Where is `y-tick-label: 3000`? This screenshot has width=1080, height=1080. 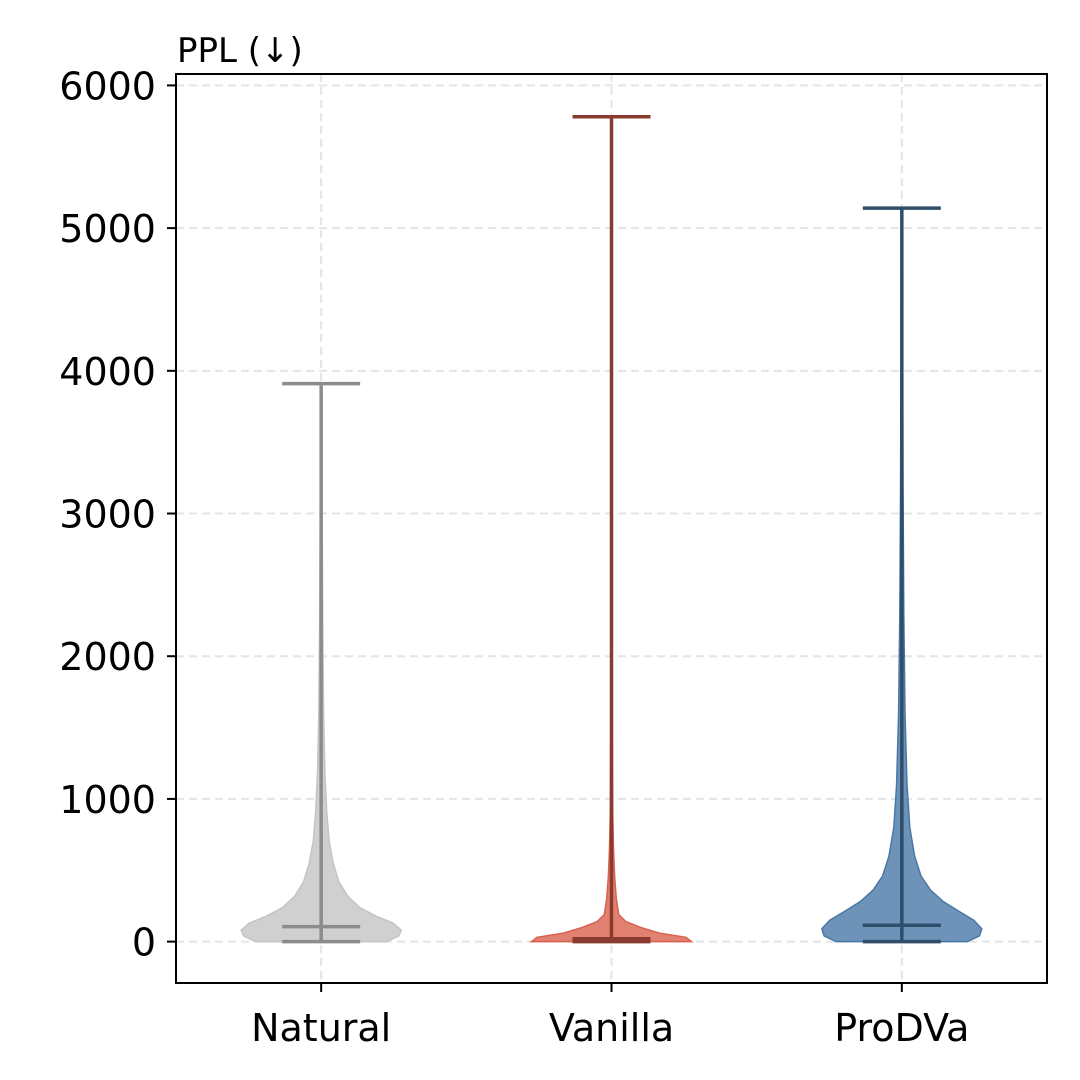 y-tick-label: 3000 is located at coordinates (107, 515).